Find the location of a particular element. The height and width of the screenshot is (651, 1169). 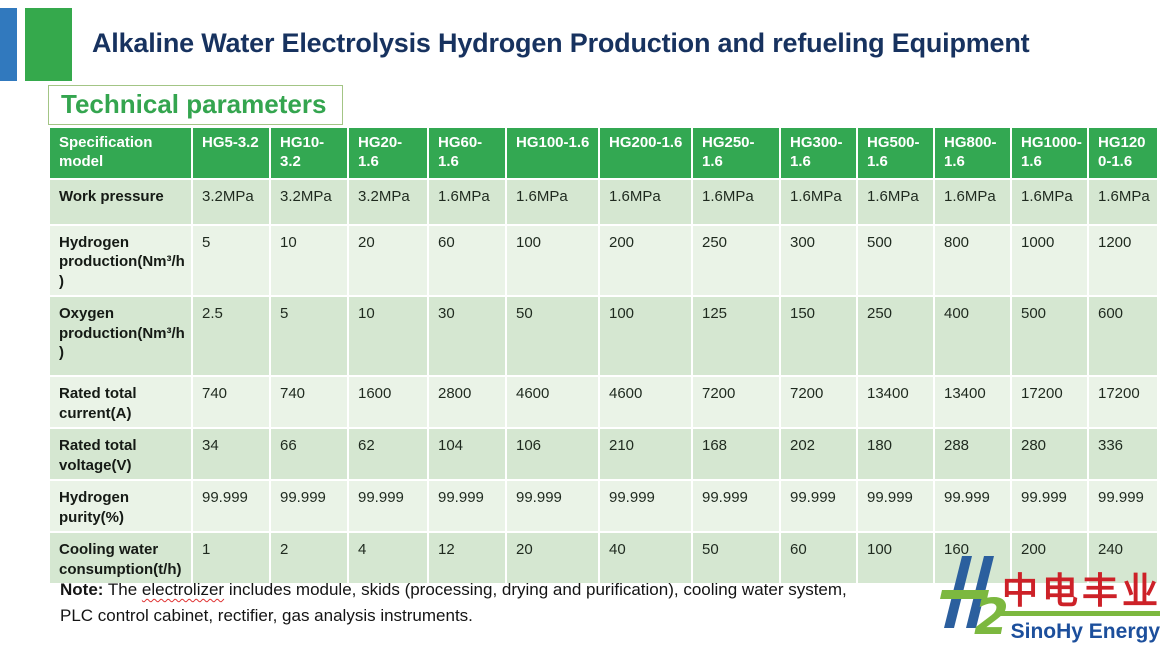

cell-value: 150 is located at coordinates (818, 336).